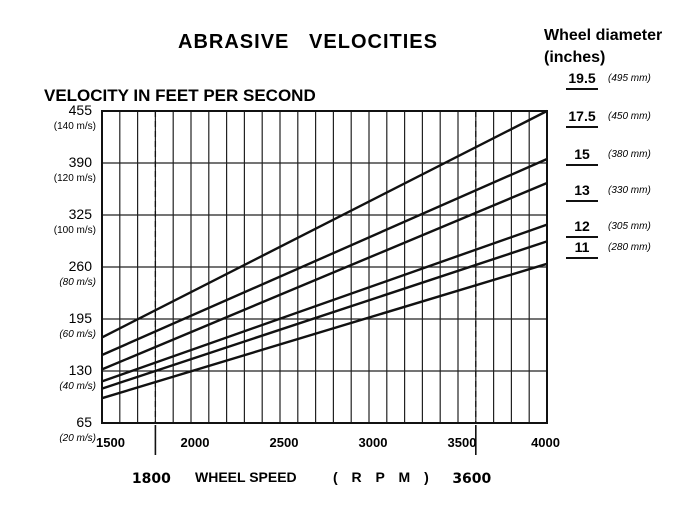 Image resolution: width=683 pixels, height=508 pixels. What do you see at coordinates (75, 178) in the screenshot?
I see `y-tick-unit: (120 m/s)` at bounding box center [75, 178].